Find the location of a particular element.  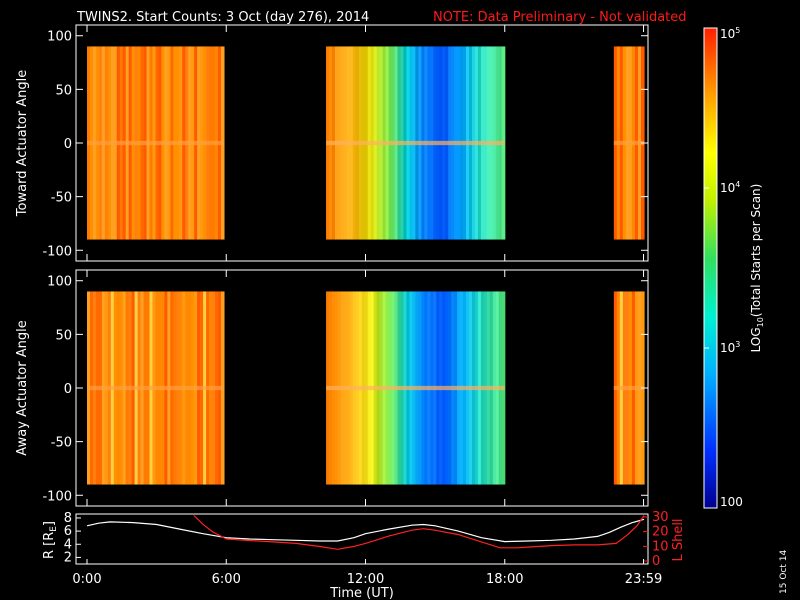

orbit-panel-frame is located at coordinates (362, 539).